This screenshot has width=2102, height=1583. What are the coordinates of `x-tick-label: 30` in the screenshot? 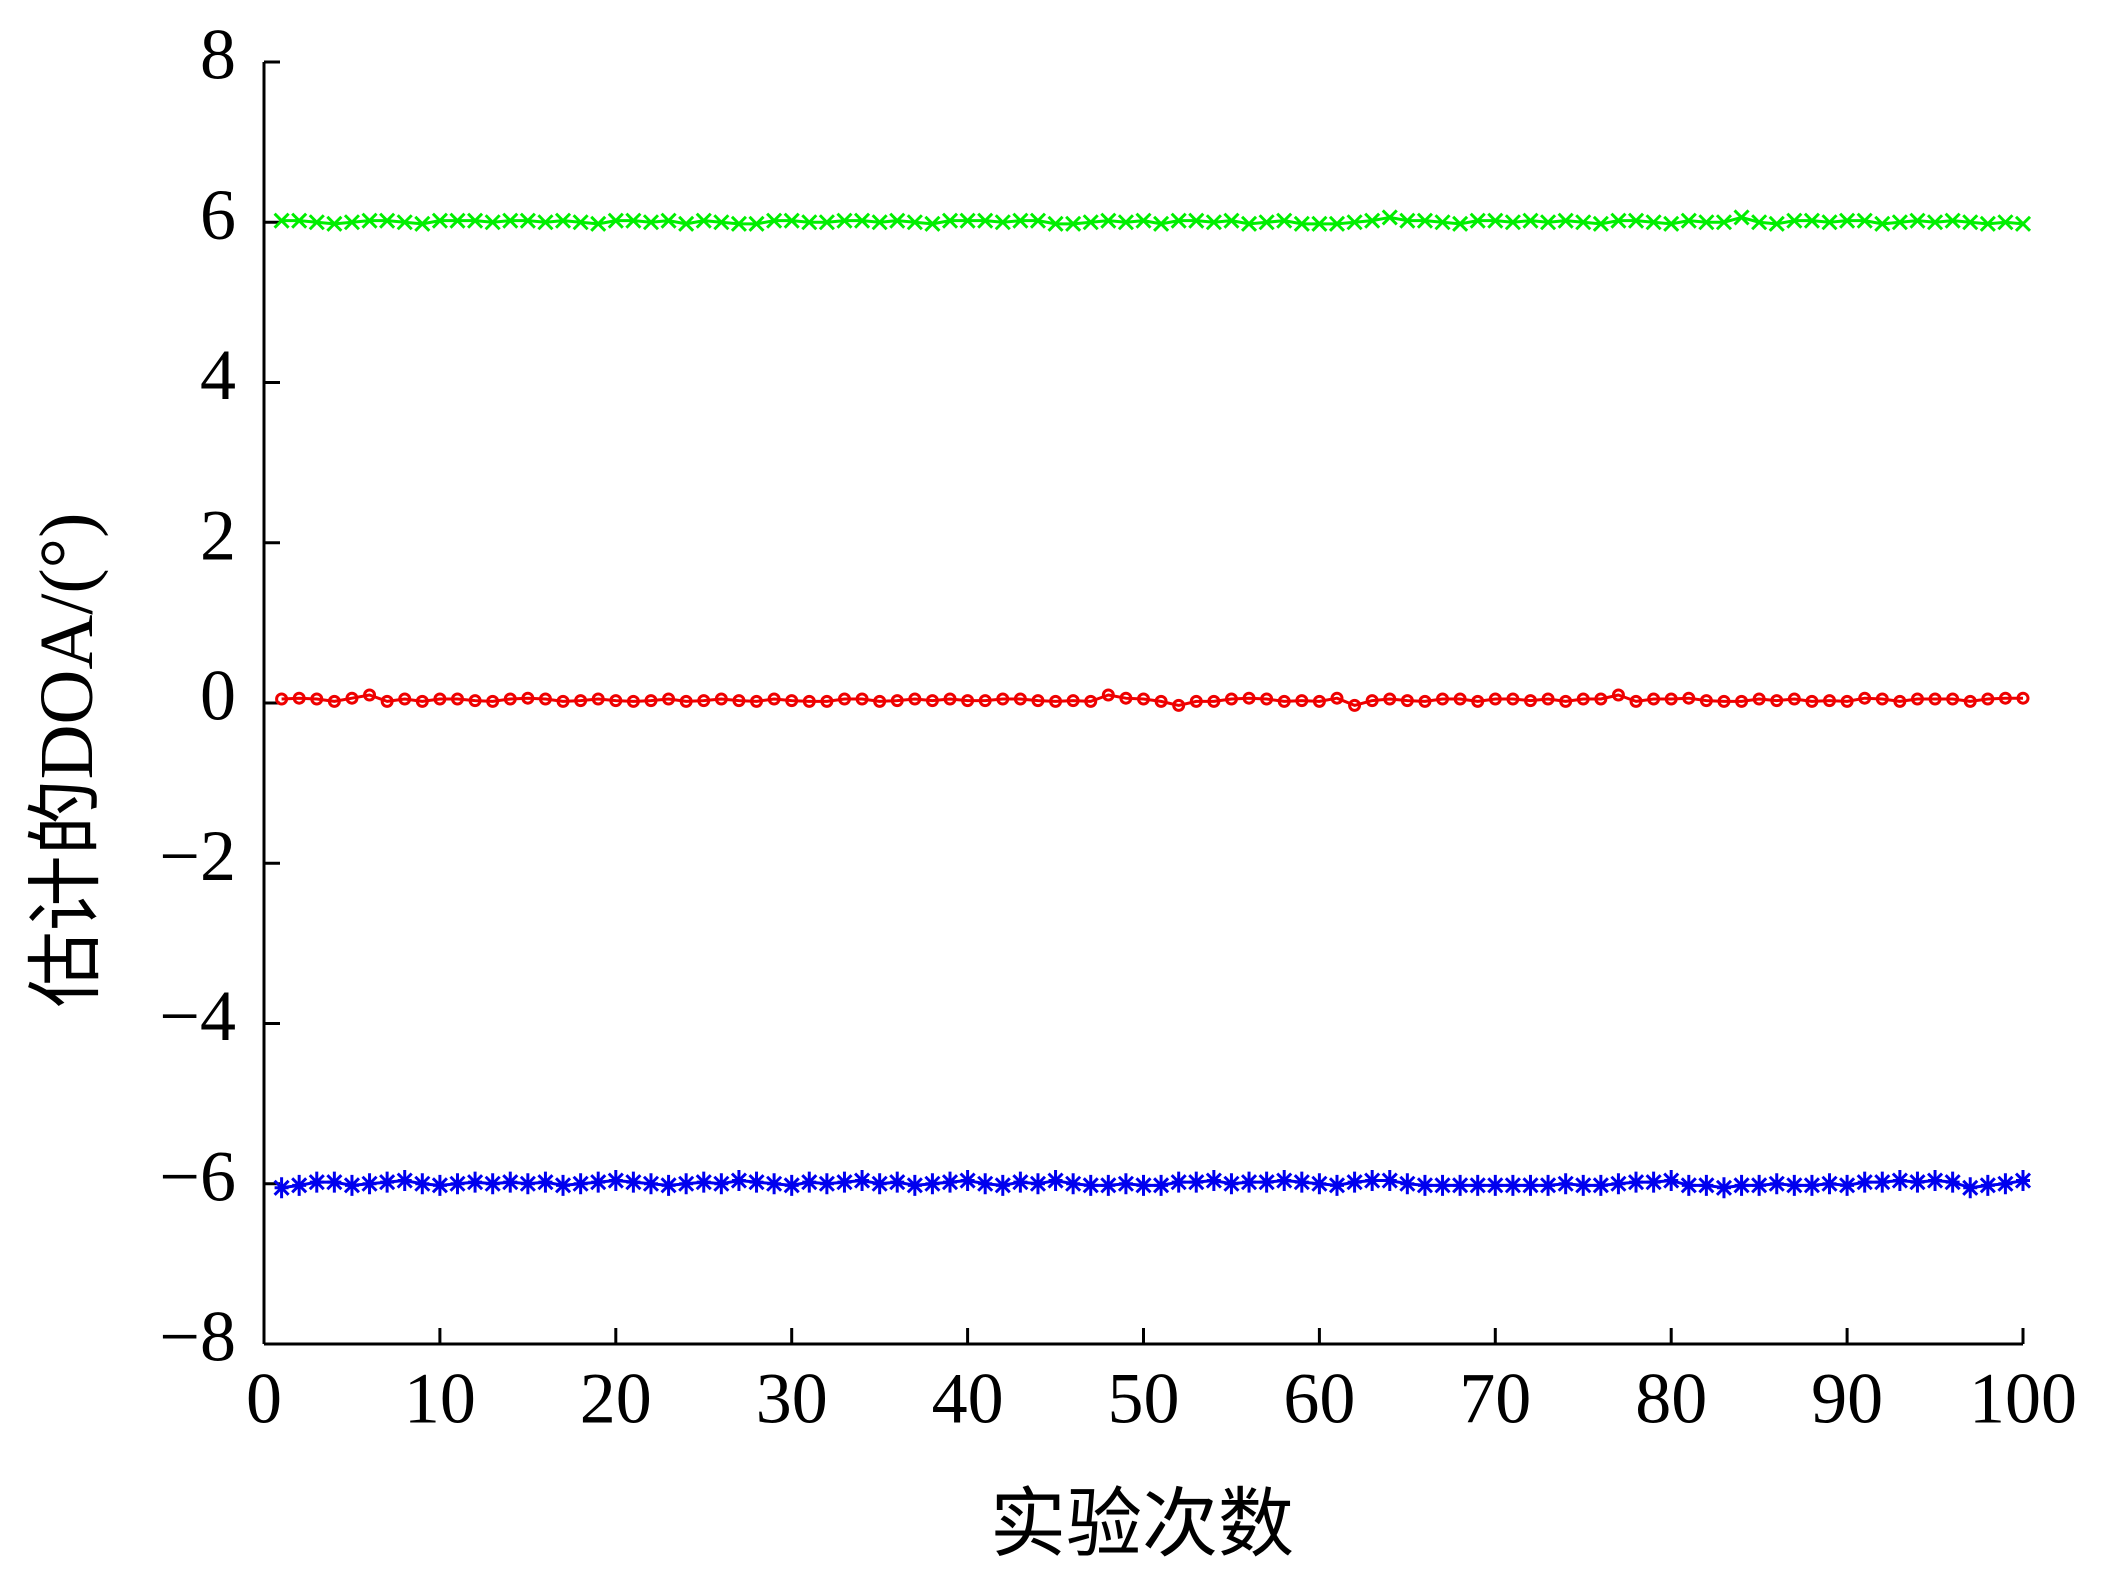 It's located at (792, 1399).